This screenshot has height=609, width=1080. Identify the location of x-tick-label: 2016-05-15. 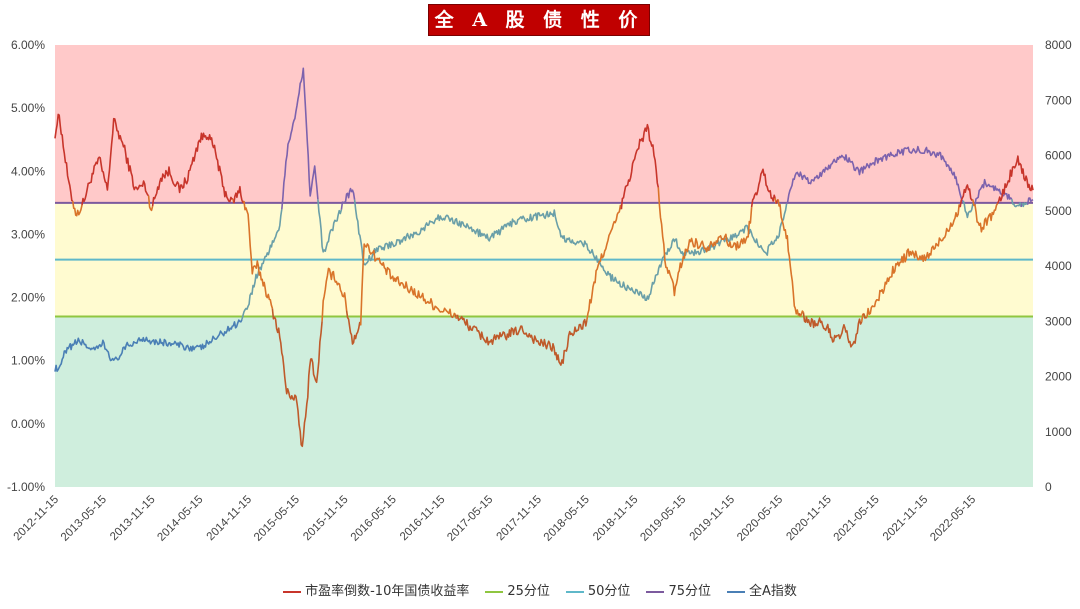
(374, 519).